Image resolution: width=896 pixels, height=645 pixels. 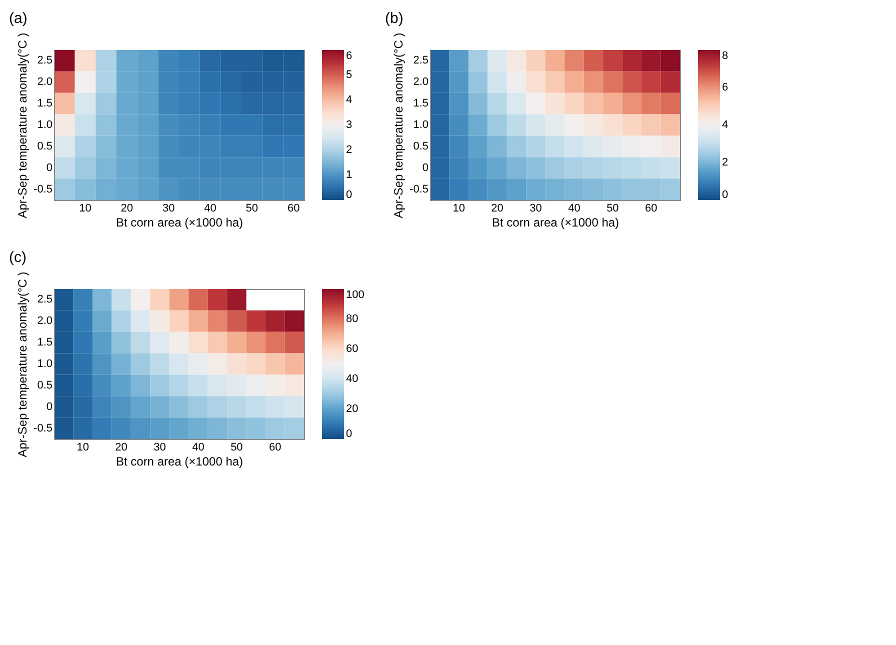 I want to click on color-bar-label: 8, so click(x=725, y=56).